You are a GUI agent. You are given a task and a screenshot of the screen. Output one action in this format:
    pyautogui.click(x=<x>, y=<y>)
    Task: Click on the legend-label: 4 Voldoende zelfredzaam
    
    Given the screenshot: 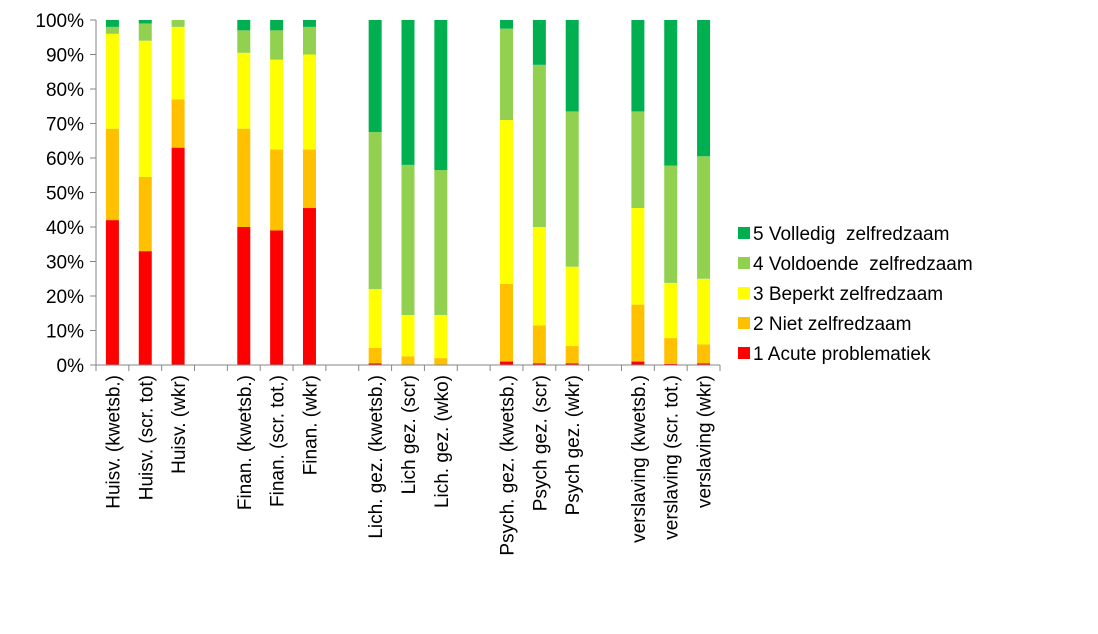 What is the action you would take?
    pyautogui.click(x=863, y=264)
    